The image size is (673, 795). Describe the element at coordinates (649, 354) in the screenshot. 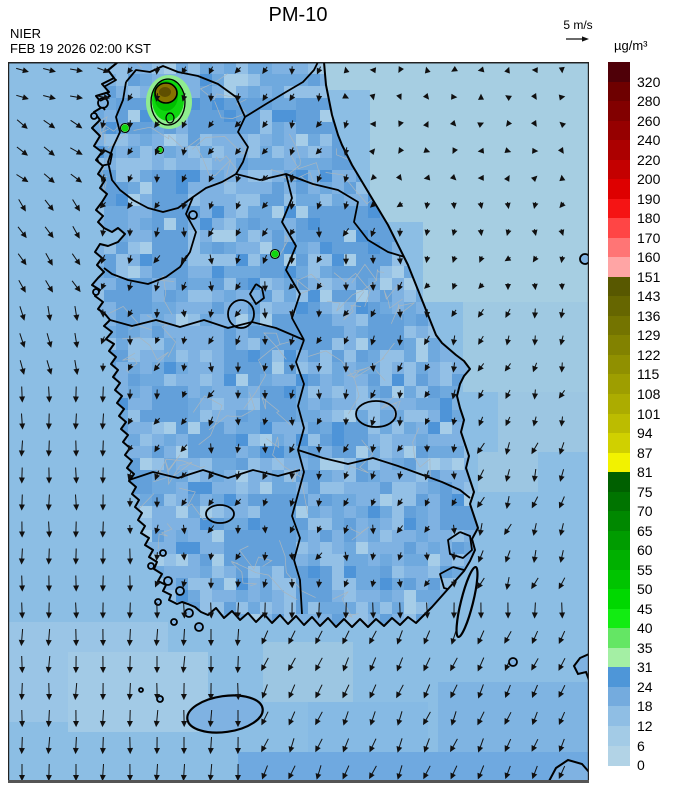

I see `colorbar-label: 122` at that location.